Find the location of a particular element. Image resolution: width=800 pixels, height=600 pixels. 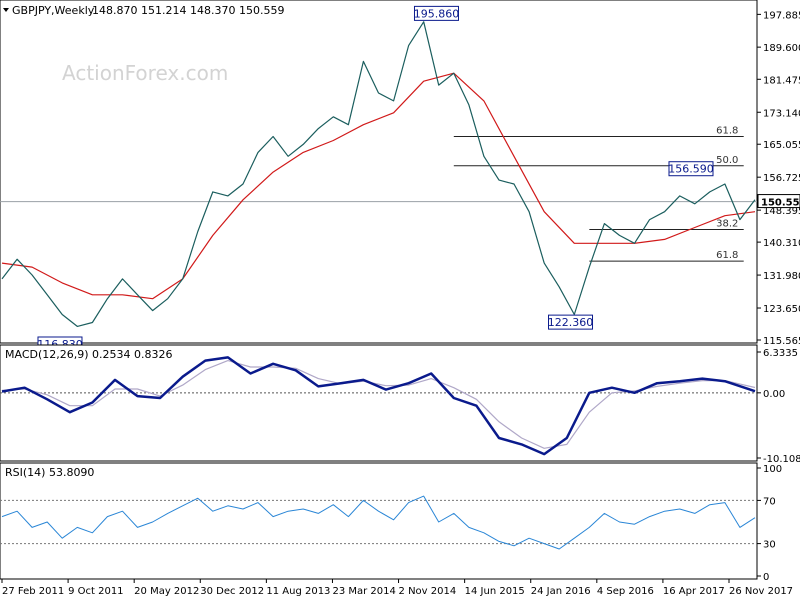

price-y-tick-label: 123.650 is located at coordinates (781, 309).